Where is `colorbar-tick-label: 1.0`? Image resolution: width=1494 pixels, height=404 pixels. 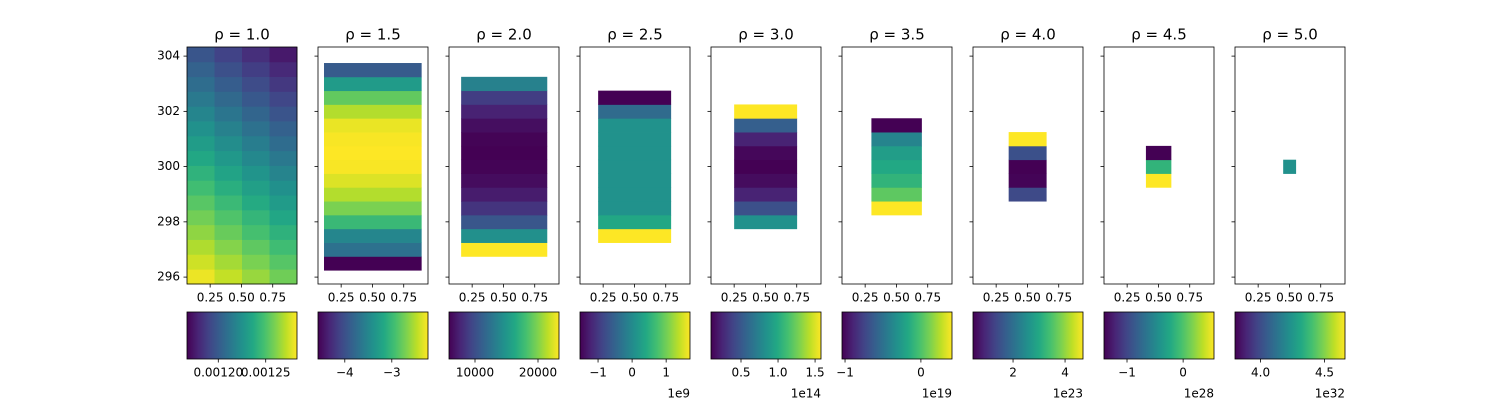
colorbar-tick-label: 1.0 is located at coordinates (777, 373).